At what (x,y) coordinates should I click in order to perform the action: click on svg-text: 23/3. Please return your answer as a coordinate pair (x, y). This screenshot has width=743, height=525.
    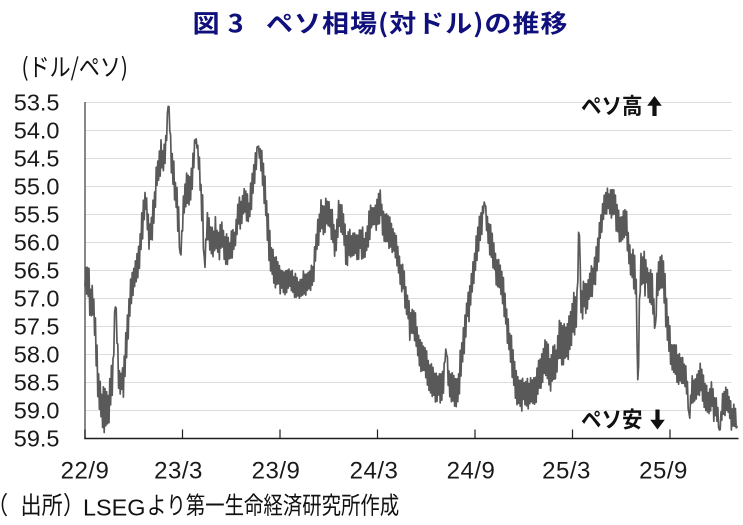
    Looking at the image, I should click on (178, 471).